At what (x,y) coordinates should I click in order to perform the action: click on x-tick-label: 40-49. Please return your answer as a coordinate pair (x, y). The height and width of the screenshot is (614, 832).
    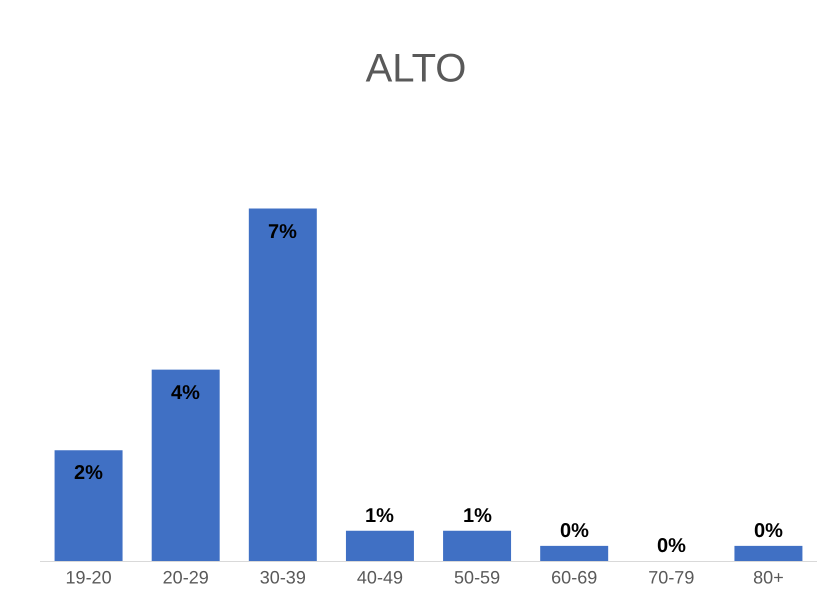
    Looking at the image, I should click on (379, 578).